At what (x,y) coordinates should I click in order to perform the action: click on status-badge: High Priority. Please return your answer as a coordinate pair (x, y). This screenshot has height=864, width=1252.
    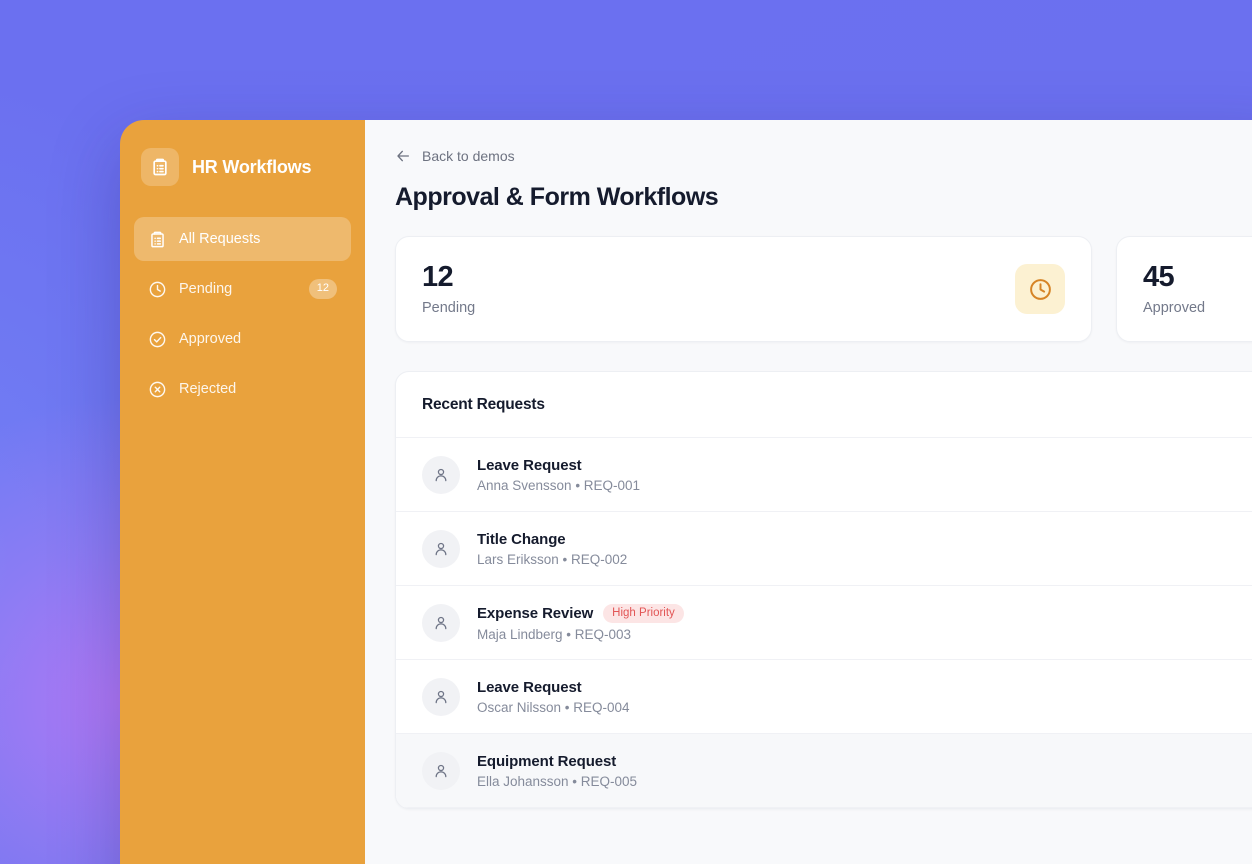
    Looking at the image, I should click on (643, 613).